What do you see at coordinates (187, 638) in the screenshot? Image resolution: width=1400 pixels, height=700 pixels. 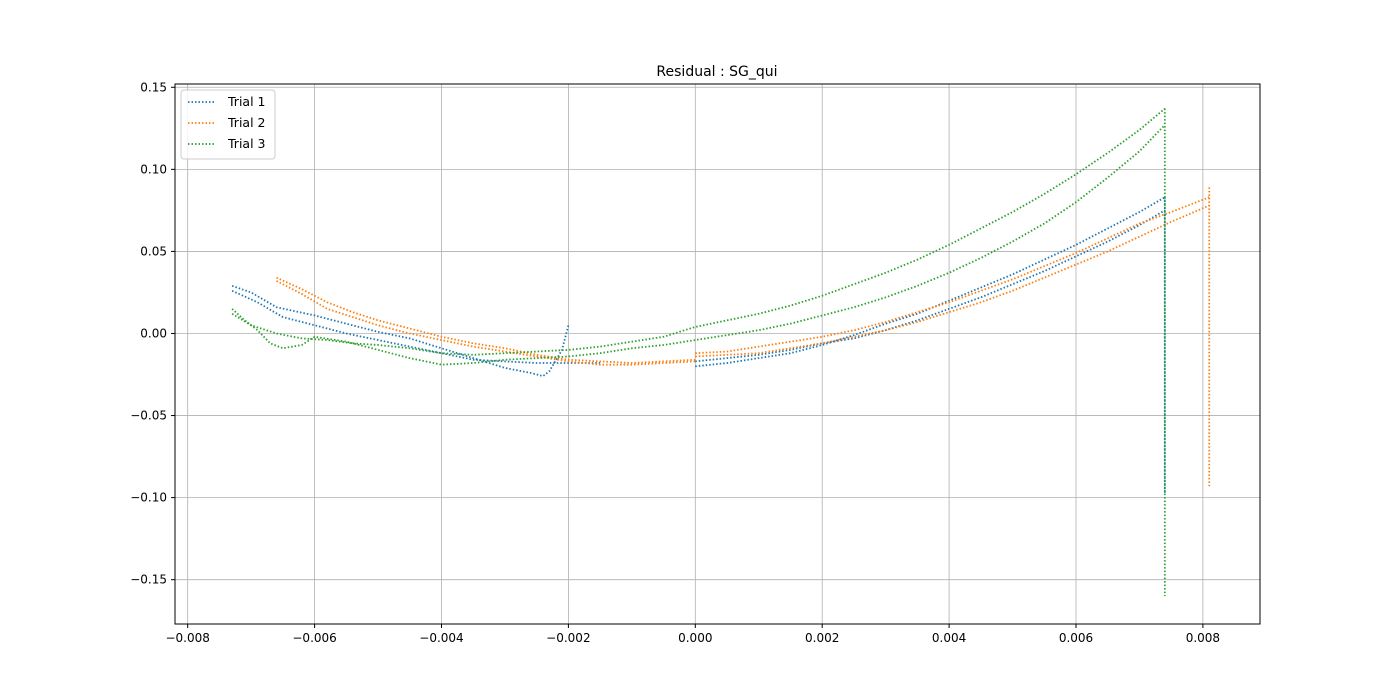 I see `x-tick-label: −0.008` at bounding box center [187, 638].